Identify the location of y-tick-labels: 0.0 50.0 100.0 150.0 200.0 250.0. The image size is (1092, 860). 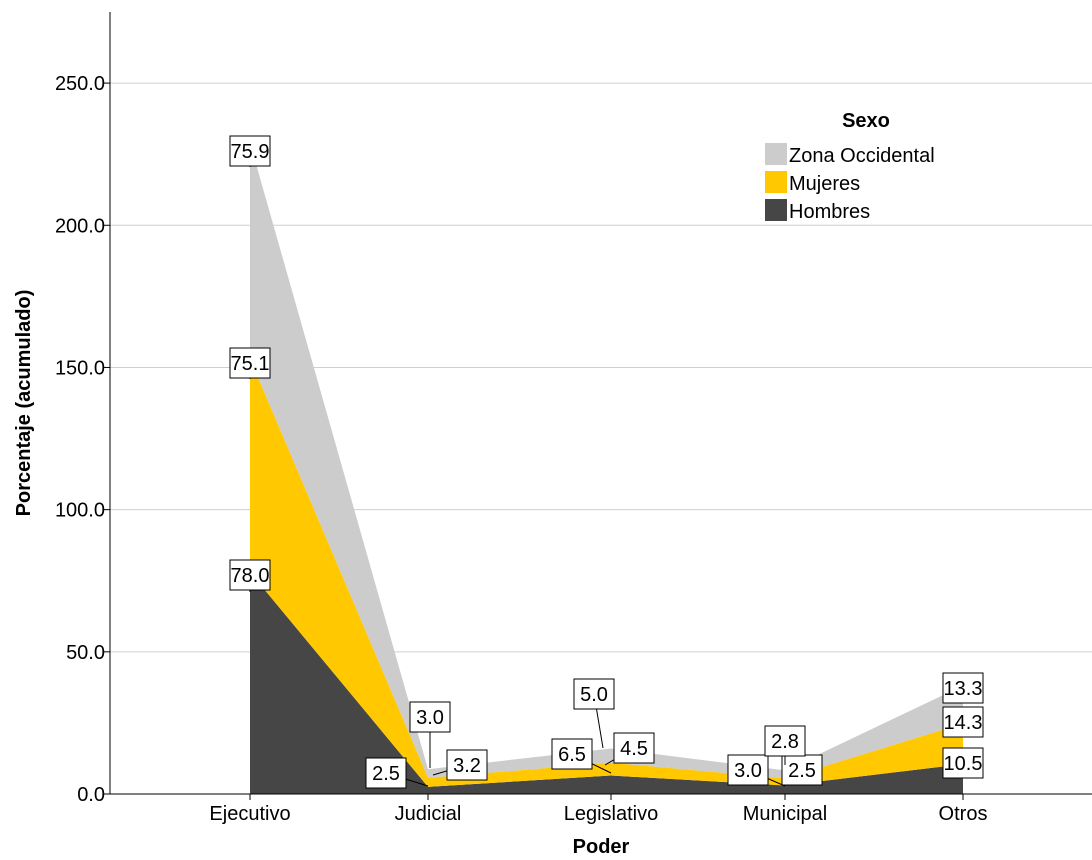
(82, 439).